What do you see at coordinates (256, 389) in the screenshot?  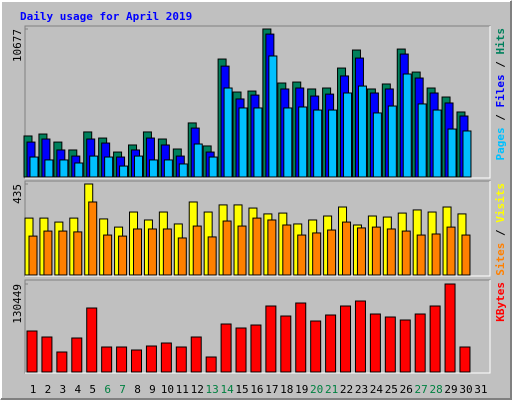 I see `x-tick-label: 16` at bounding box center [256, 389].